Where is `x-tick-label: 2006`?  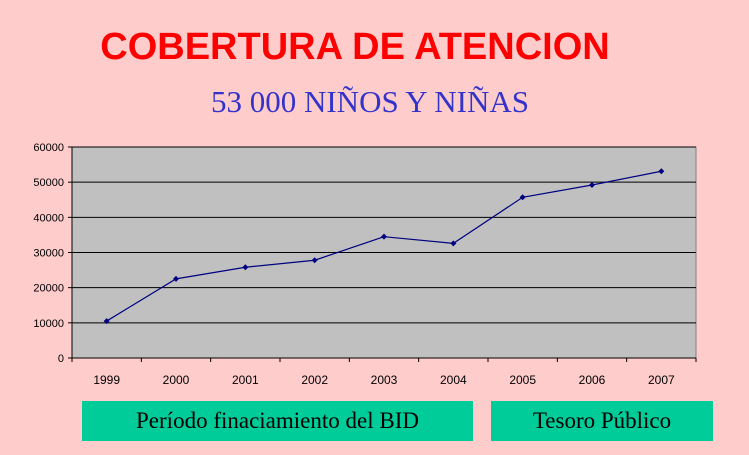
x-tick-label: 2006 is located at coordinates (592, 380).